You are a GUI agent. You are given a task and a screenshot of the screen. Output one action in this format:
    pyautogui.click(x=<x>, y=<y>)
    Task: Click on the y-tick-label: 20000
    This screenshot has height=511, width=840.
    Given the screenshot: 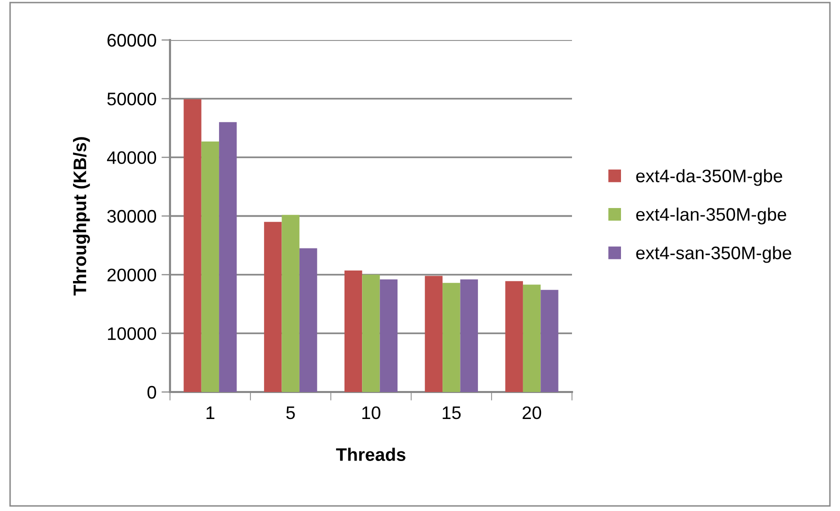 What is the action you would take?
    pyautogui.click(x=132, y=275)
    